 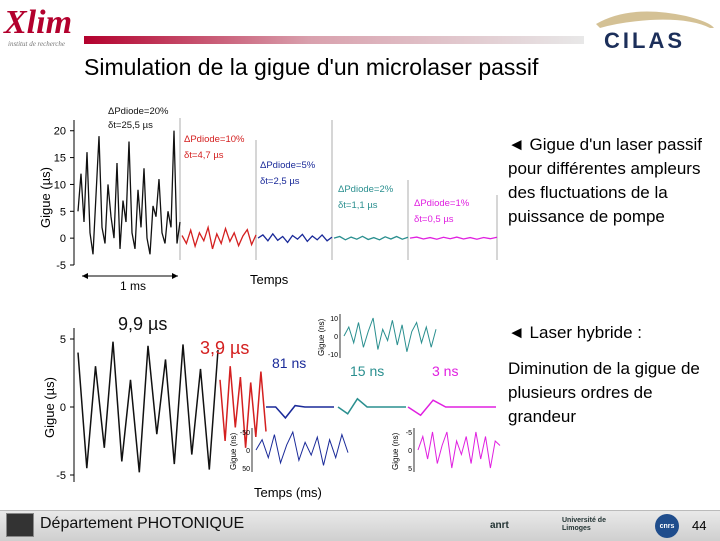 I want to click on cilas-logo-text: CILAS, so click(x=644, y=39).